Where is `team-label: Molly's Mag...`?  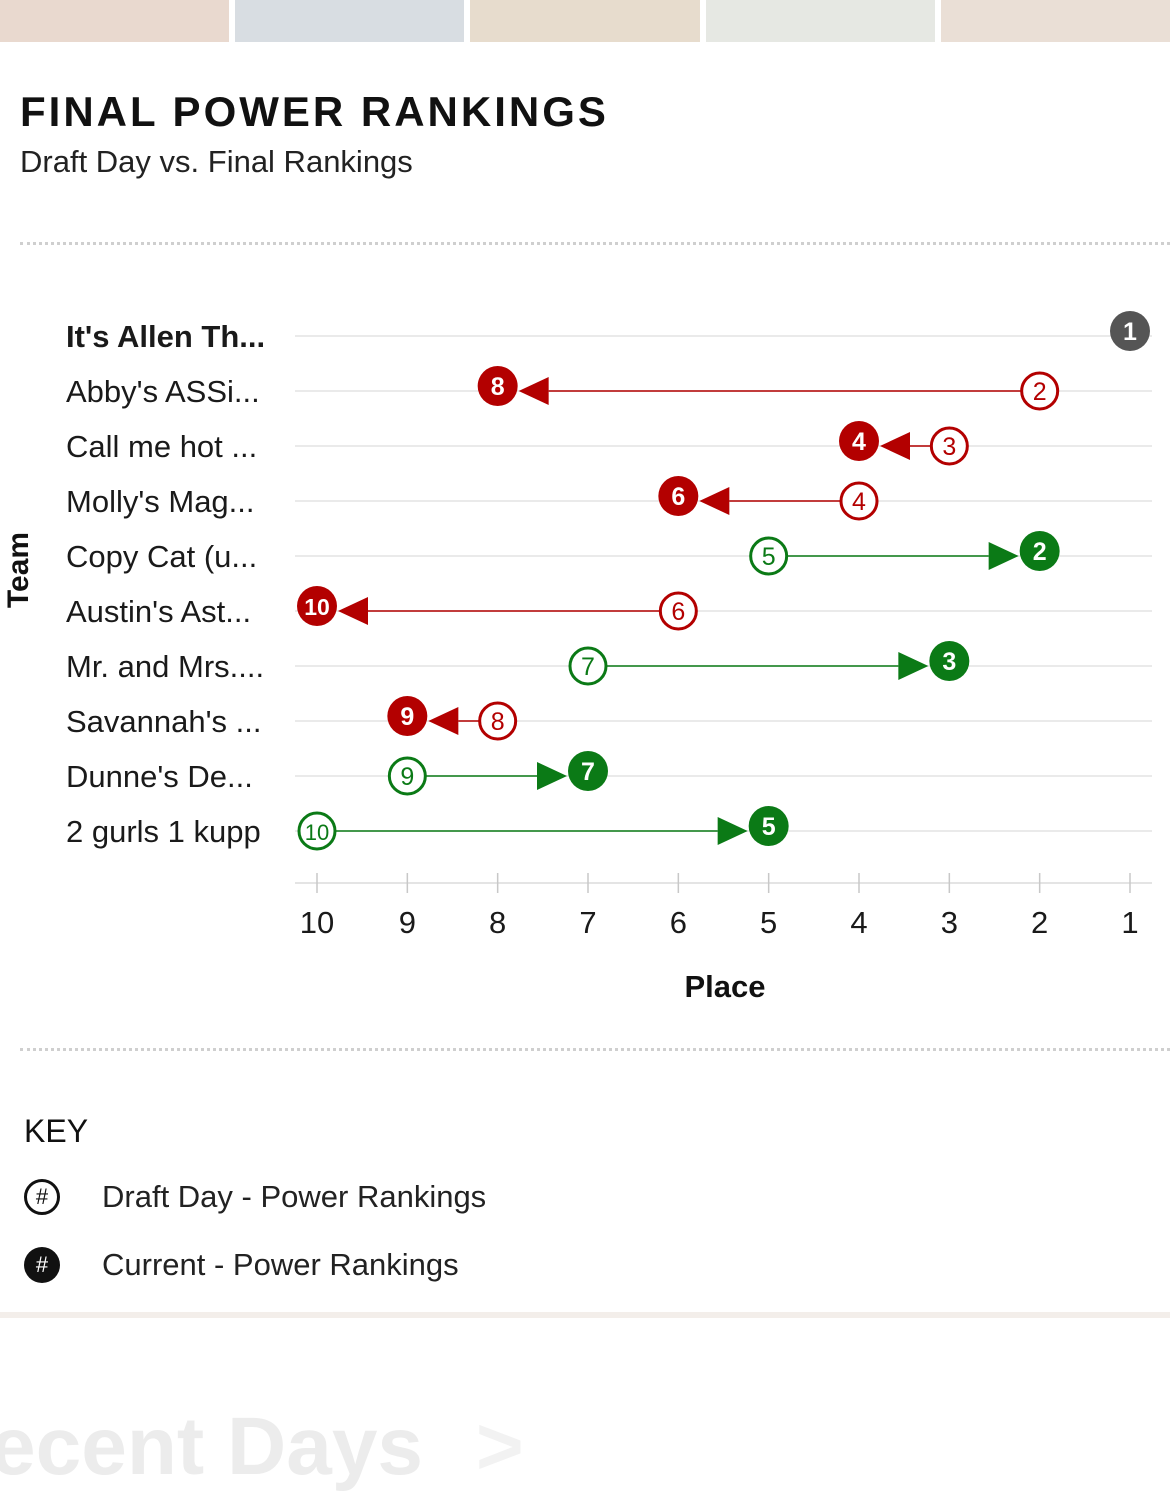 team-label: Molly's Mag... is located at coordinates (160, 501).